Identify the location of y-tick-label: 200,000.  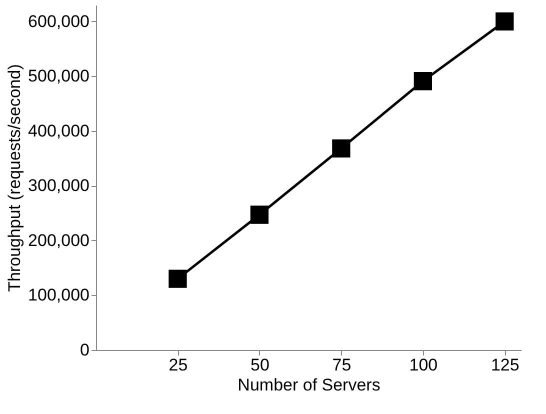
(59, 240).